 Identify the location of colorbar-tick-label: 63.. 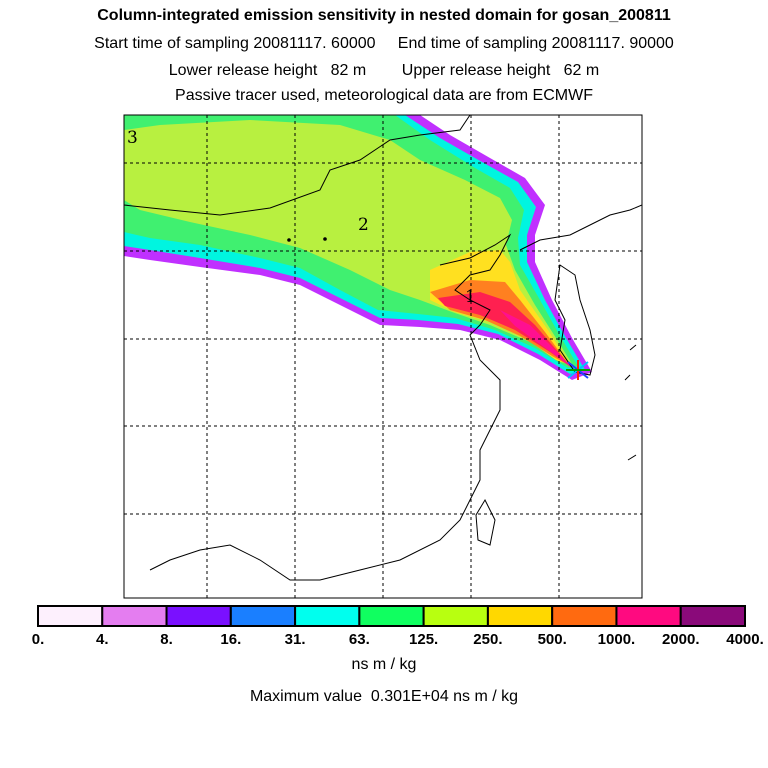
(359, 639).